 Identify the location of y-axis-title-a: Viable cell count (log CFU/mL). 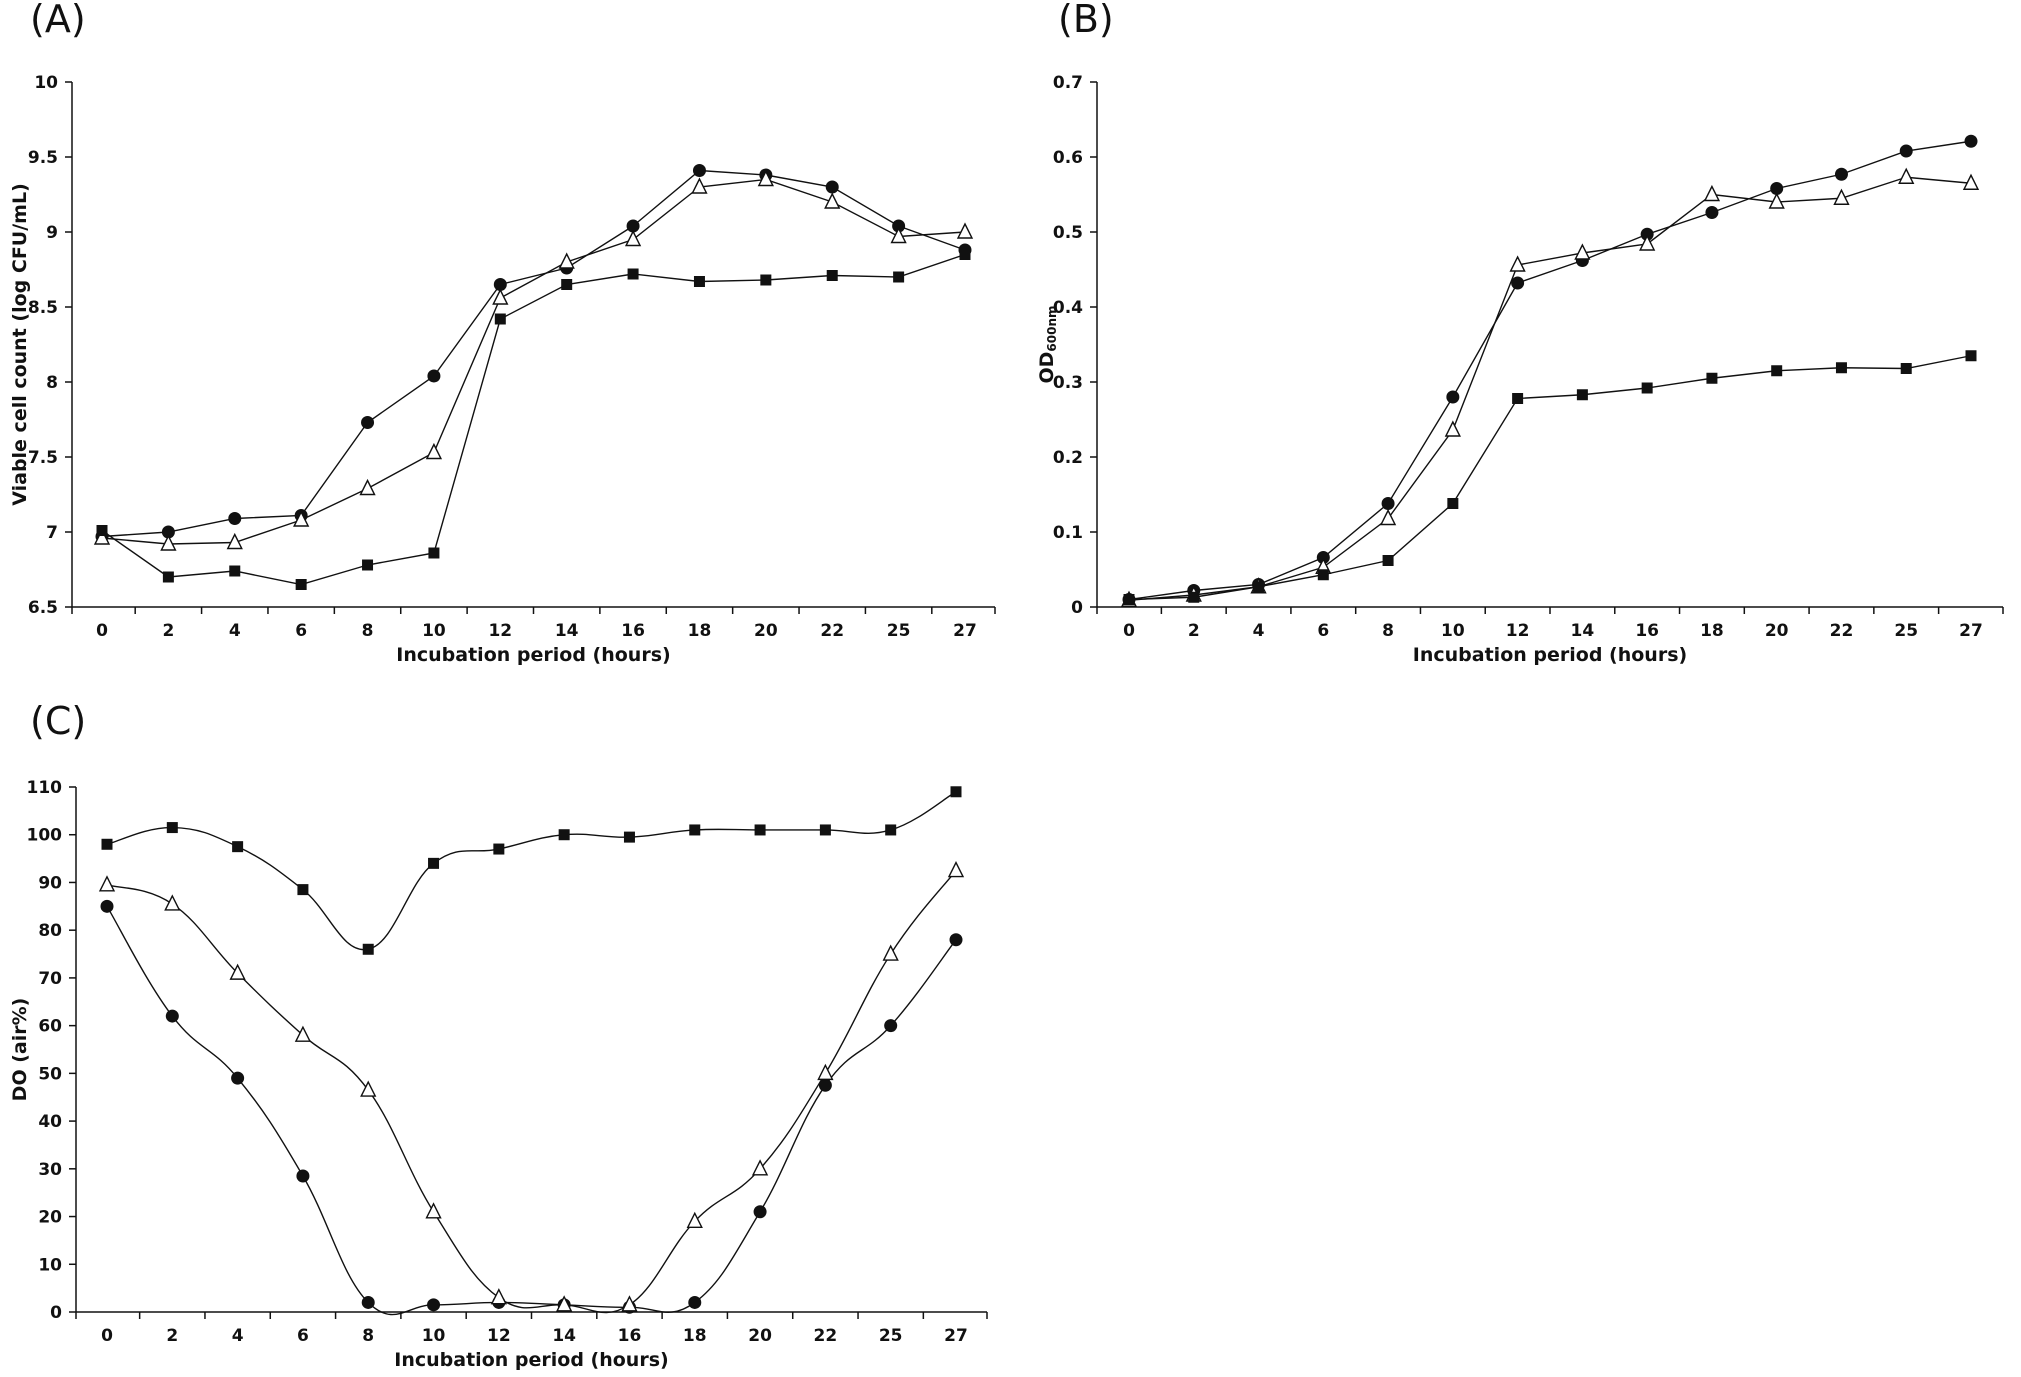
(20, 344).